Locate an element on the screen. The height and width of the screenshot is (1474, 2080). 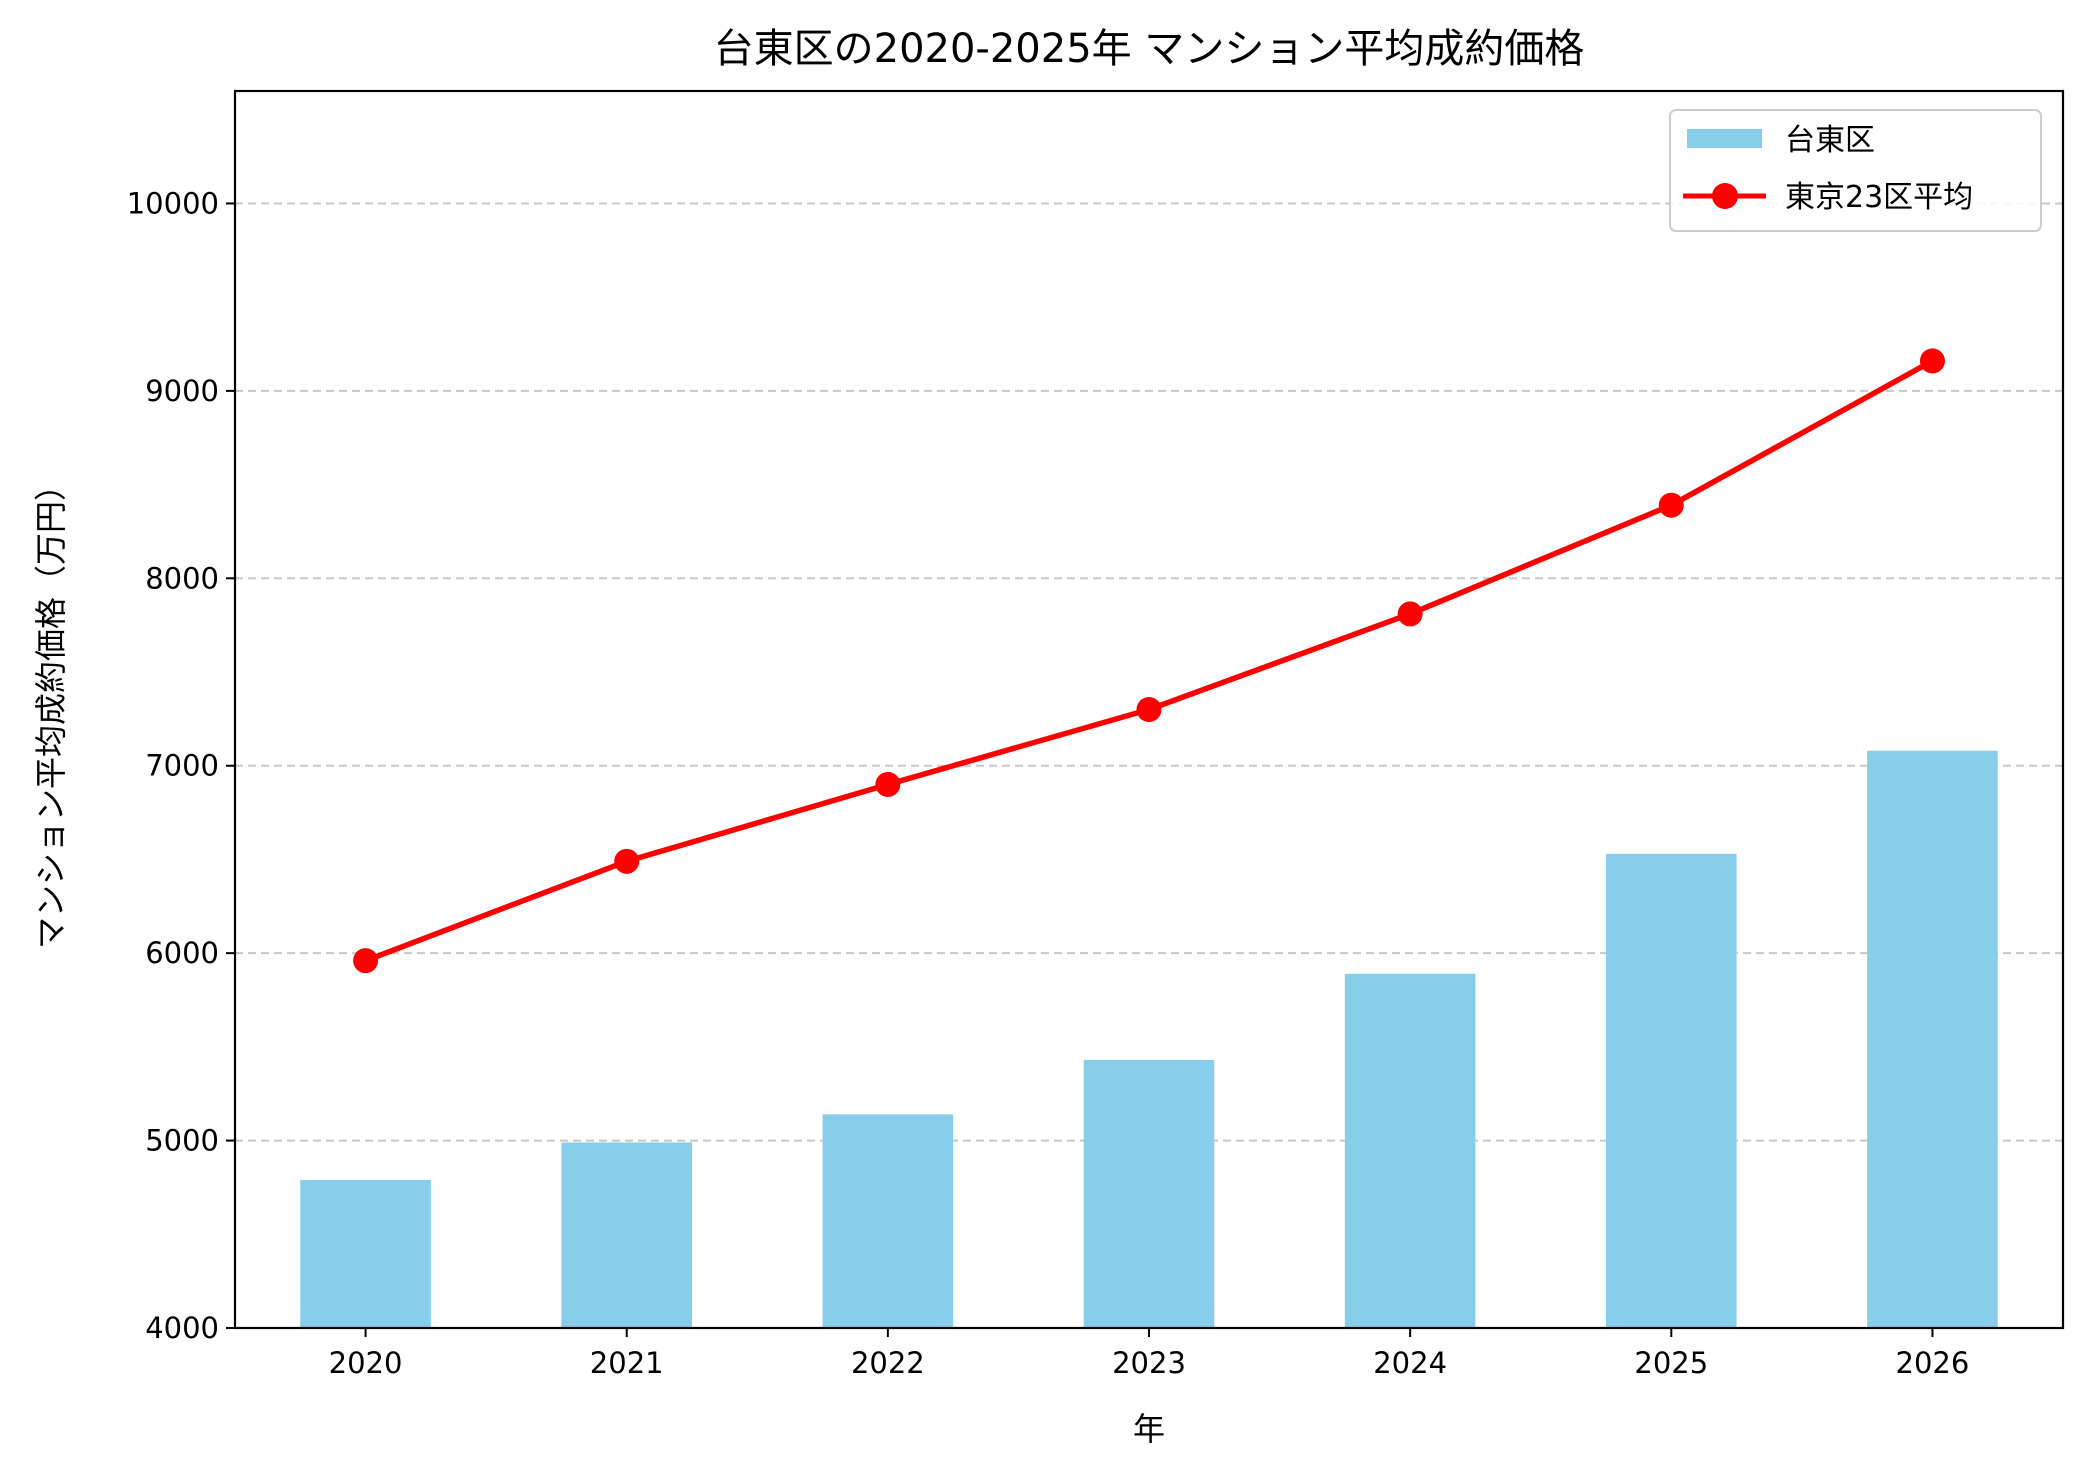
legend-swatch-marker is located at coordinates (1725, 196).